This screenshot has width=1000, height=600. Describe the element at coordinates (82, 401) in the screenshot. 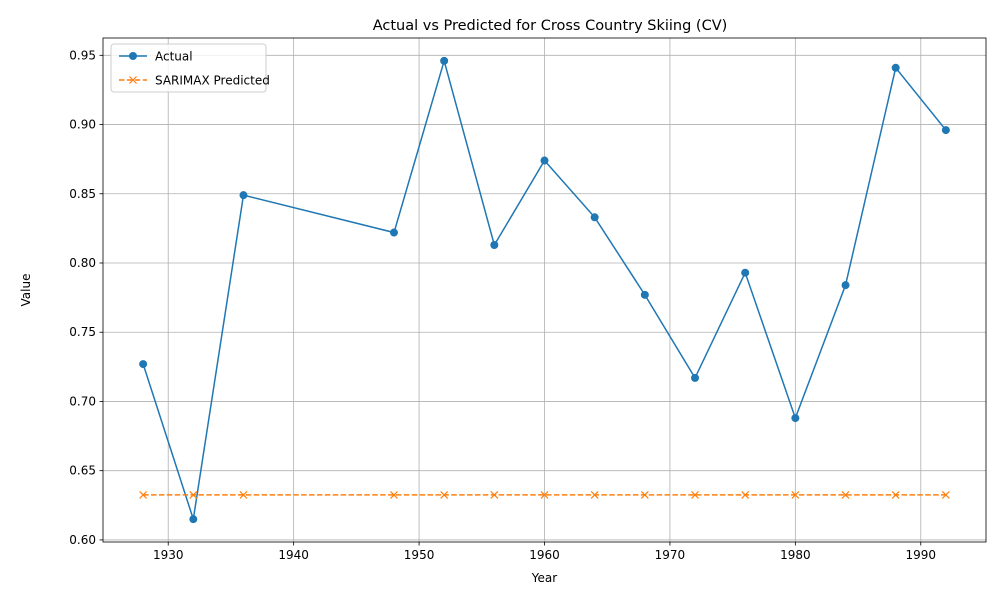

I see `y-tick-label: 0.70` at that location.